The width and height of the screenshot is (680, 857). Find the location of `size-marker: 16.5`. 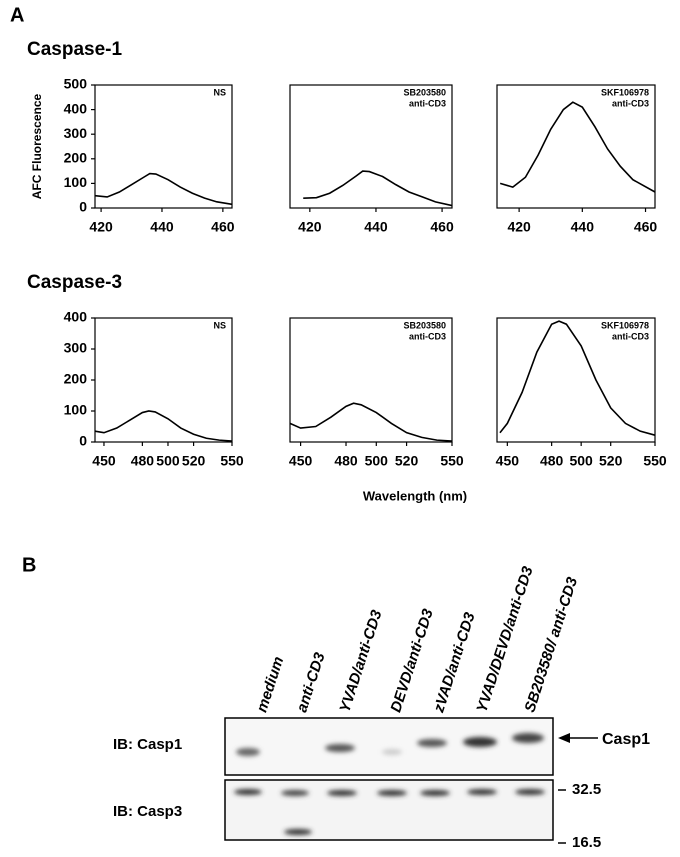

size-marker: 16.5 is located at coordinates (586, 842).